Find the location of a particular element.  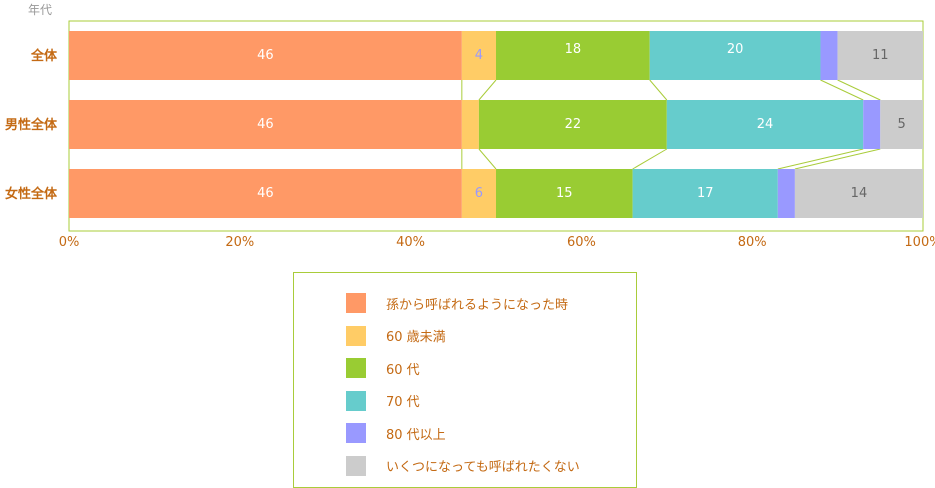

bar-value-label: 6 is located at coordinates (479, 193).